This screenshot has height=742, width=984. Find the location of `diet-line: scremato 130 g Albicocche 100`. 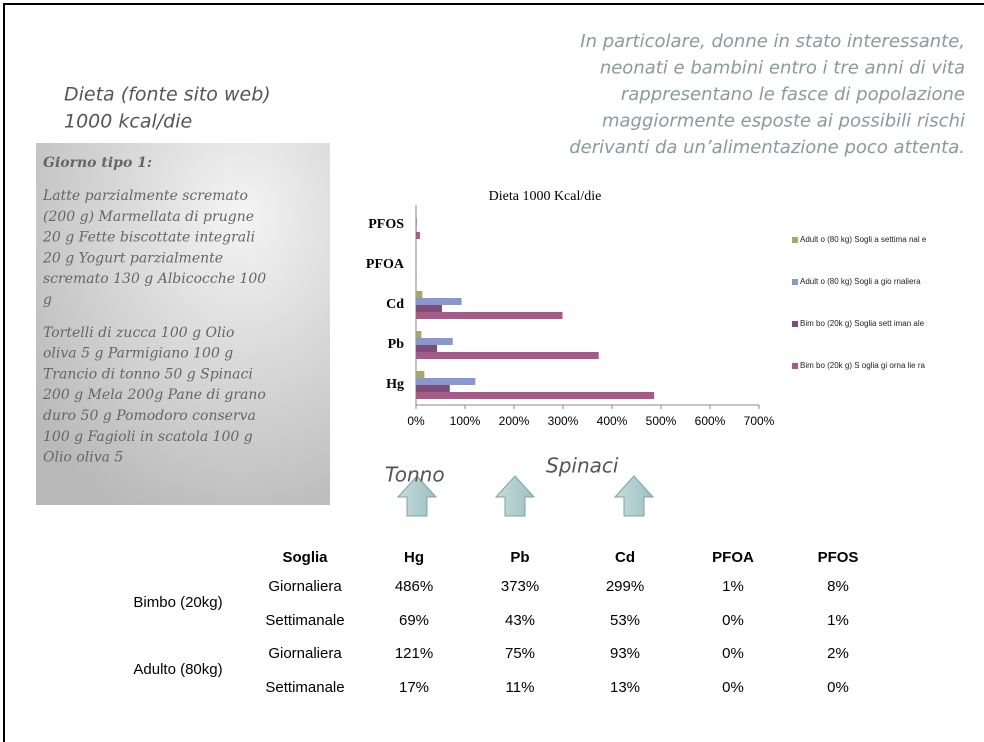

diet-line: scremato 130 g Albicocche 100 is located at coordinates (154, 279).